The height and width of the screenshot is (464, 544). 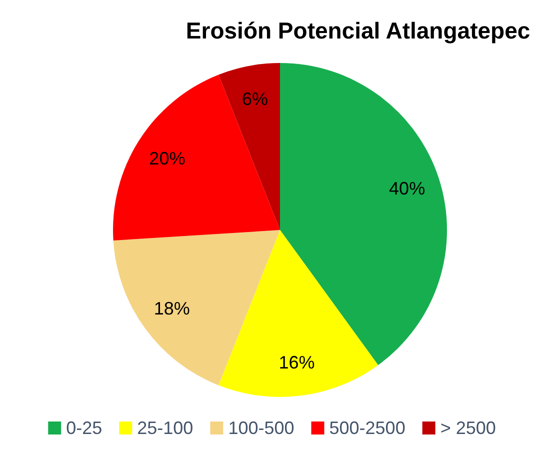 What do you see at coordinates (167, 158) in the screenshot?
I see `data-label: 20%` at bounding box center [167, 158].